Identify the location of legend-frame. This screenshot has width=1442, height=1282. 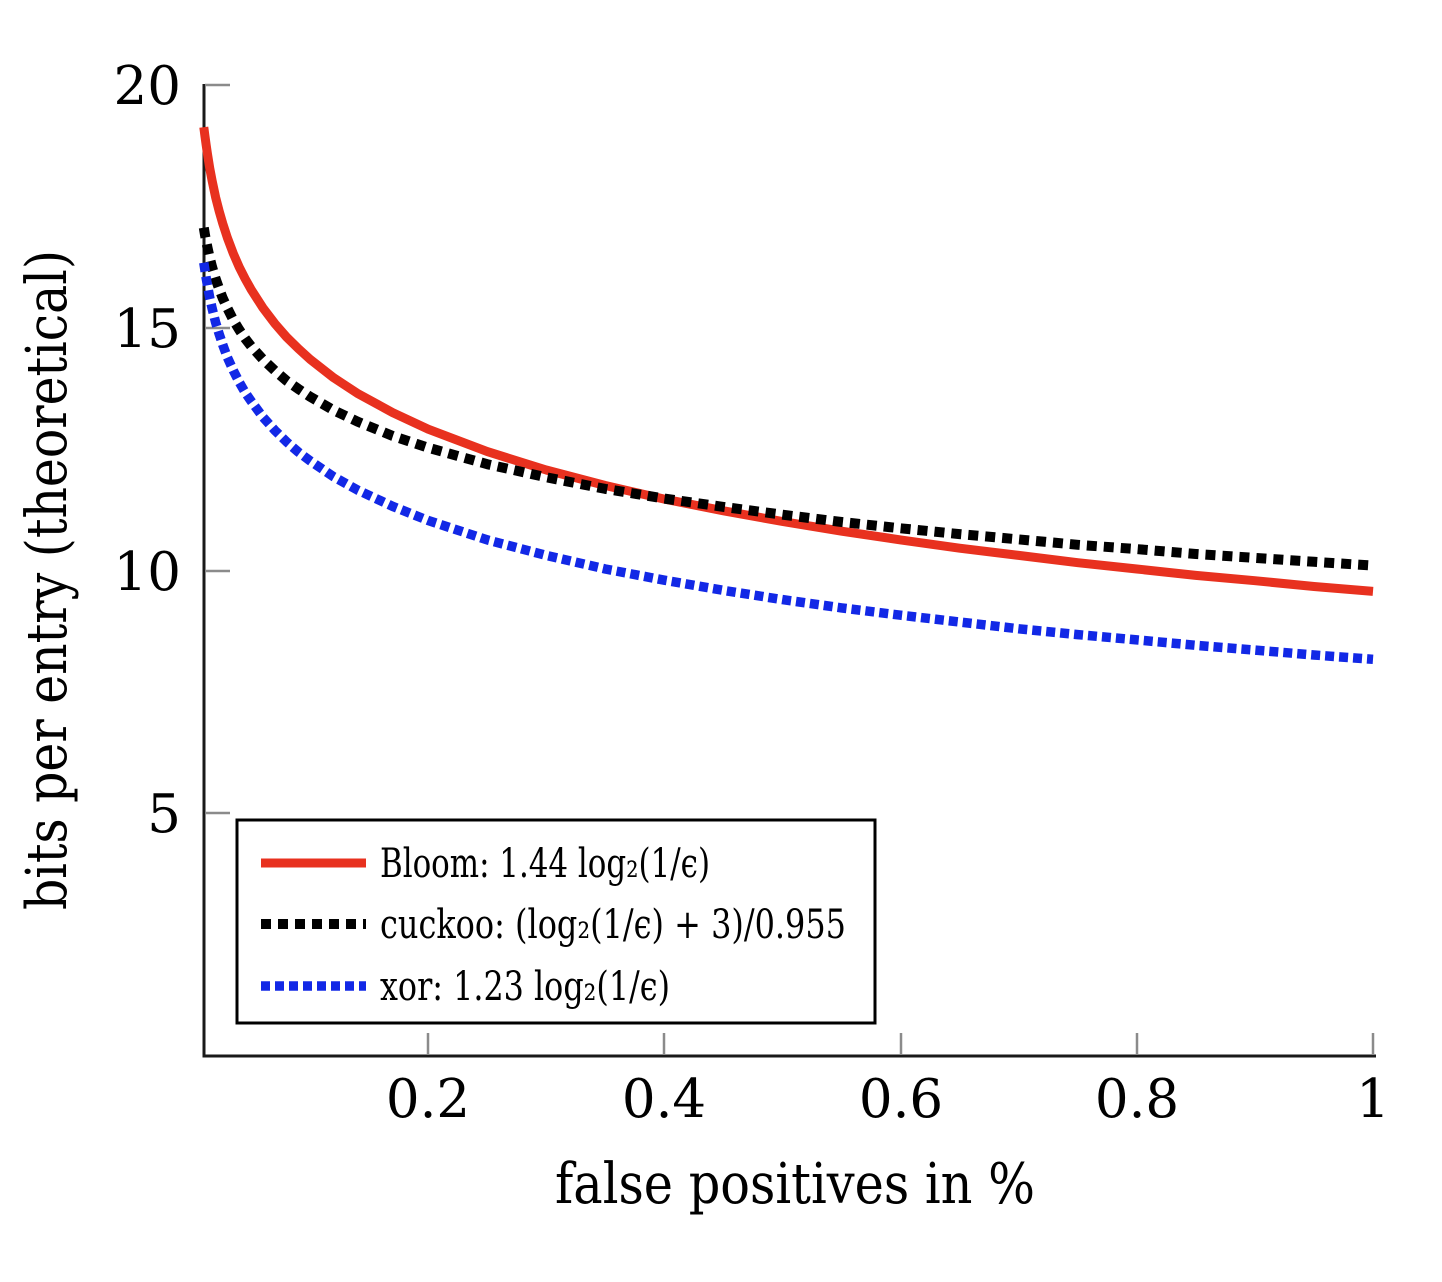
(556, 921).